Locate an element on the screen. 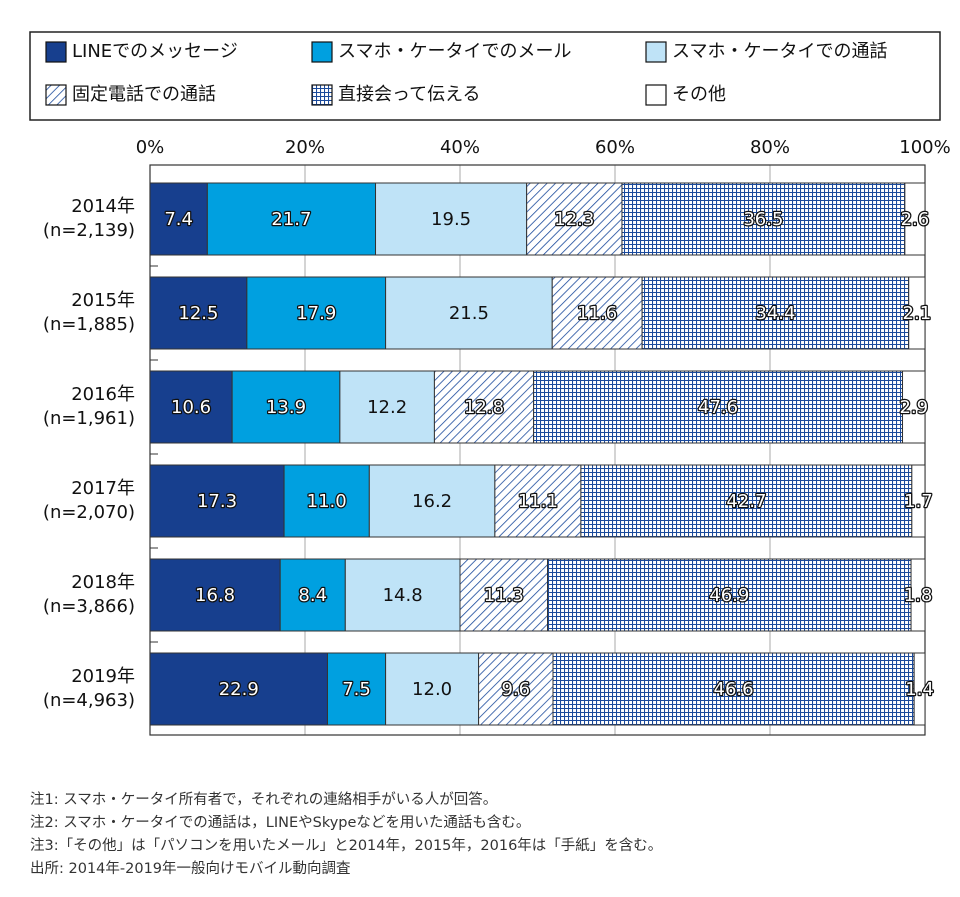  x-tick-label: 60% is located at coordinates (615, 147).